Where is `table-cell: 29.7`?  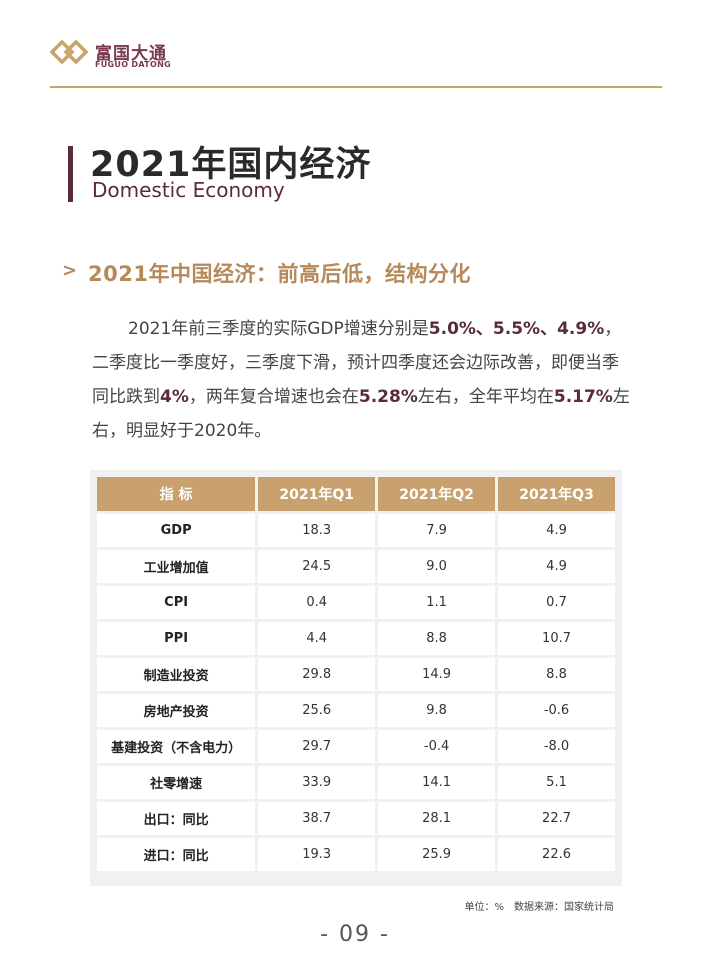
table-cell: 29.7 is located at coordinates (317, 746).